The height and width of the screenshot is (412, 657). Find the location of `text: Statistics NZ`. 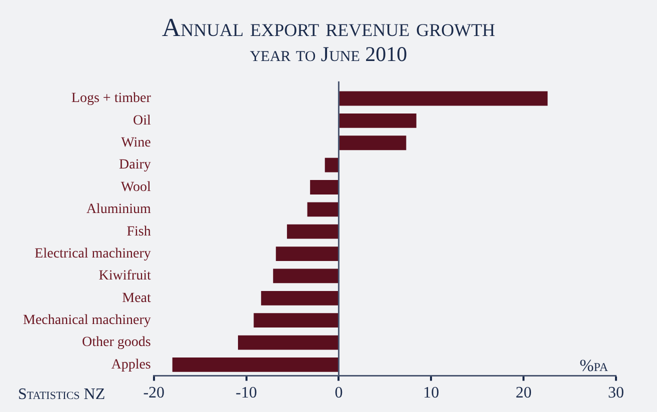

text: Statistics NZ is located at coordinates (62, 395).